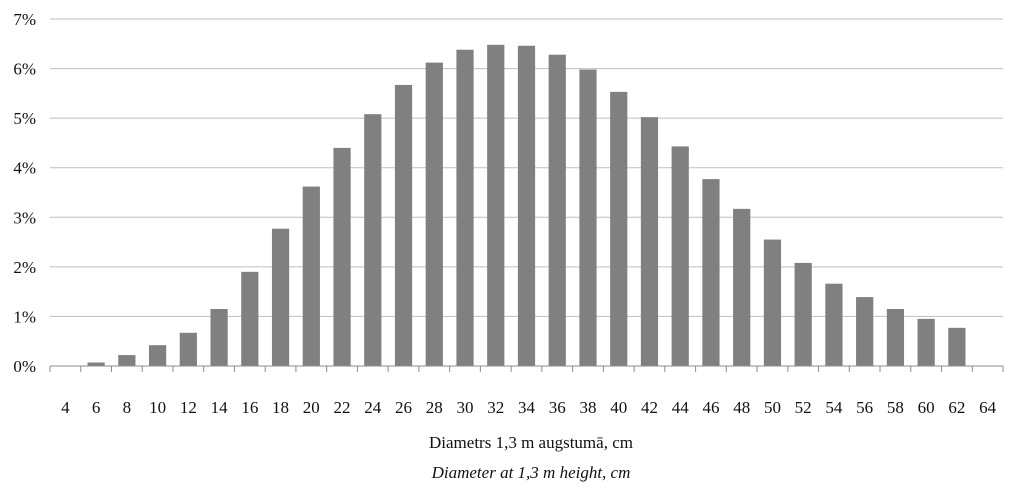  What do you see at coordinates (280, 407) in the screenshot?
I see `x-tick-label: 18` at bounding box center [280, 407].